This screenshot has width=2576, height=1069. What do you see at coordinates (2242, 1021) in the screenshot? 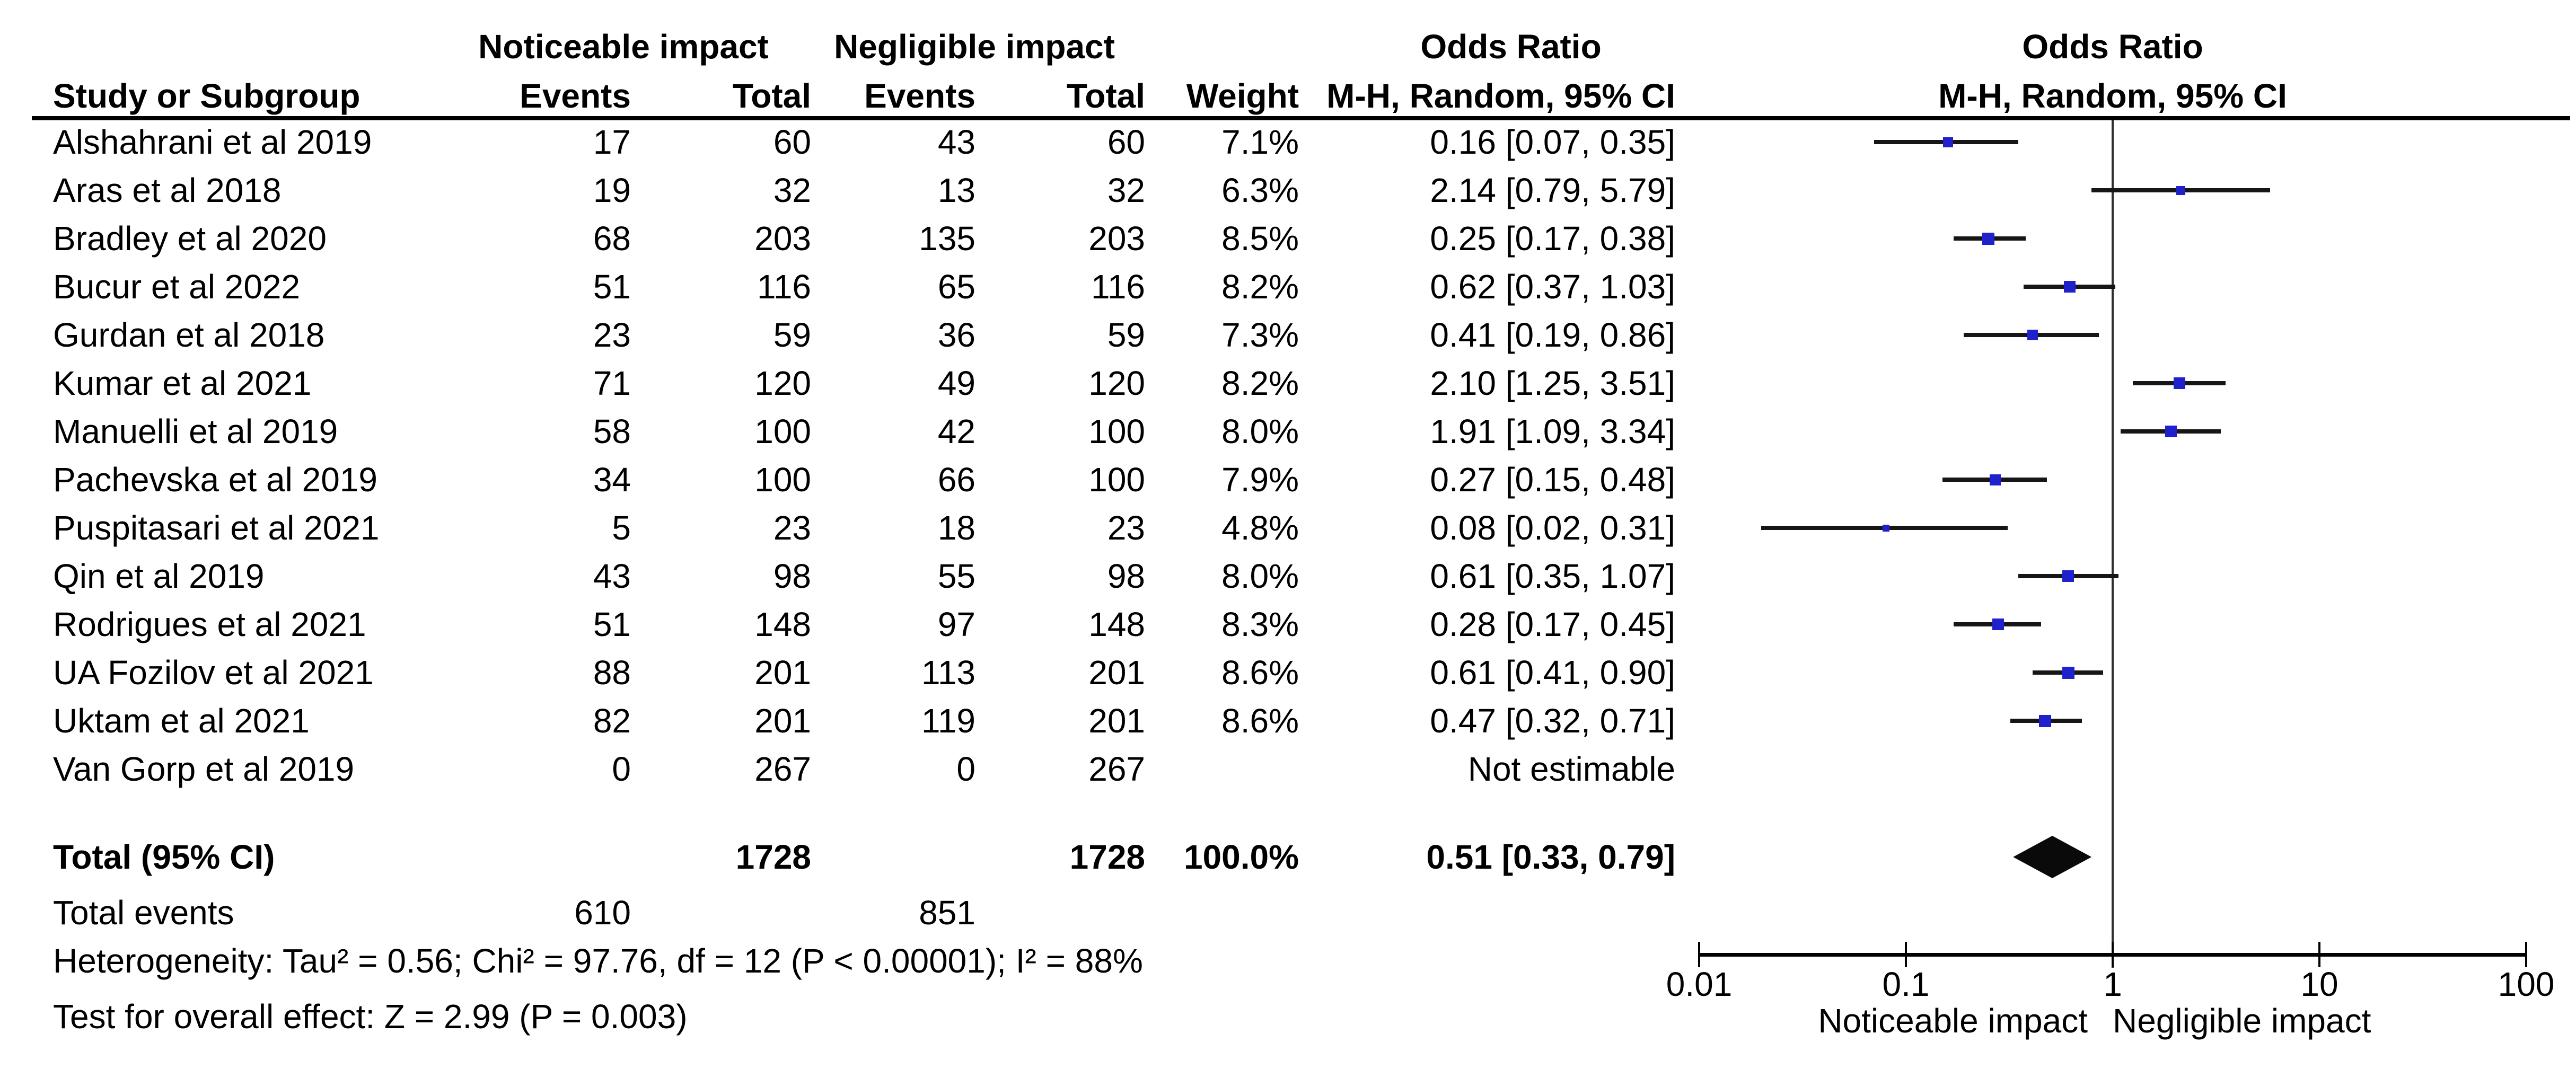
I see `favors-right-label: Negligible impact` at bounding box center [2242, 1021].